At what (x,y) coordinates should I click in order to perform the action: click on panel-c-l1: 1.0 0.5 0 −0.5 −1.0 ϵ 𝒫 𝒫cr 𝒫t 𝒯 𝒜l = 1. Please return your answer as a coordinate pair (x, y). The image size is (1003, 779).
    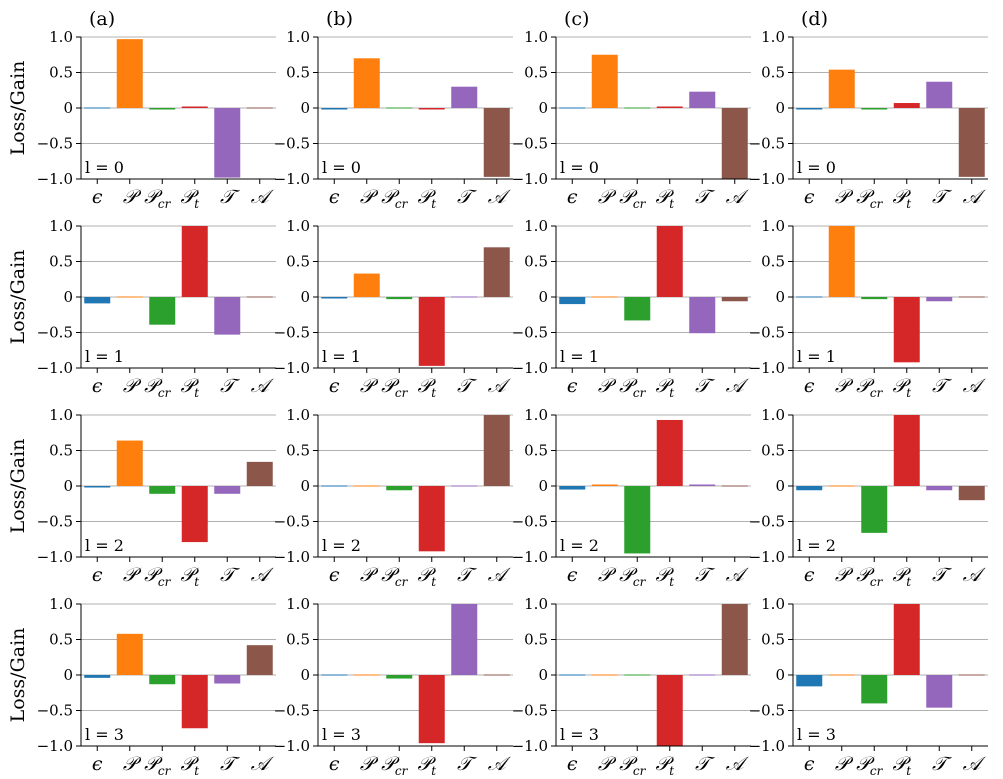
    Looking at the image, I should click on (631, 308).